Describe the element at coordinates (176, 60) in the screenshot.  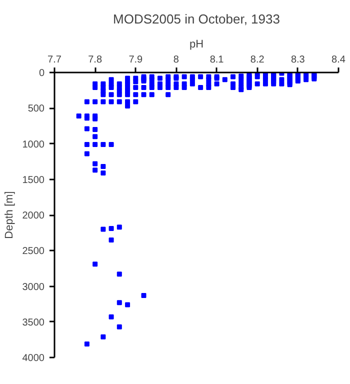
I see `x-tick-label: 8` at that location.